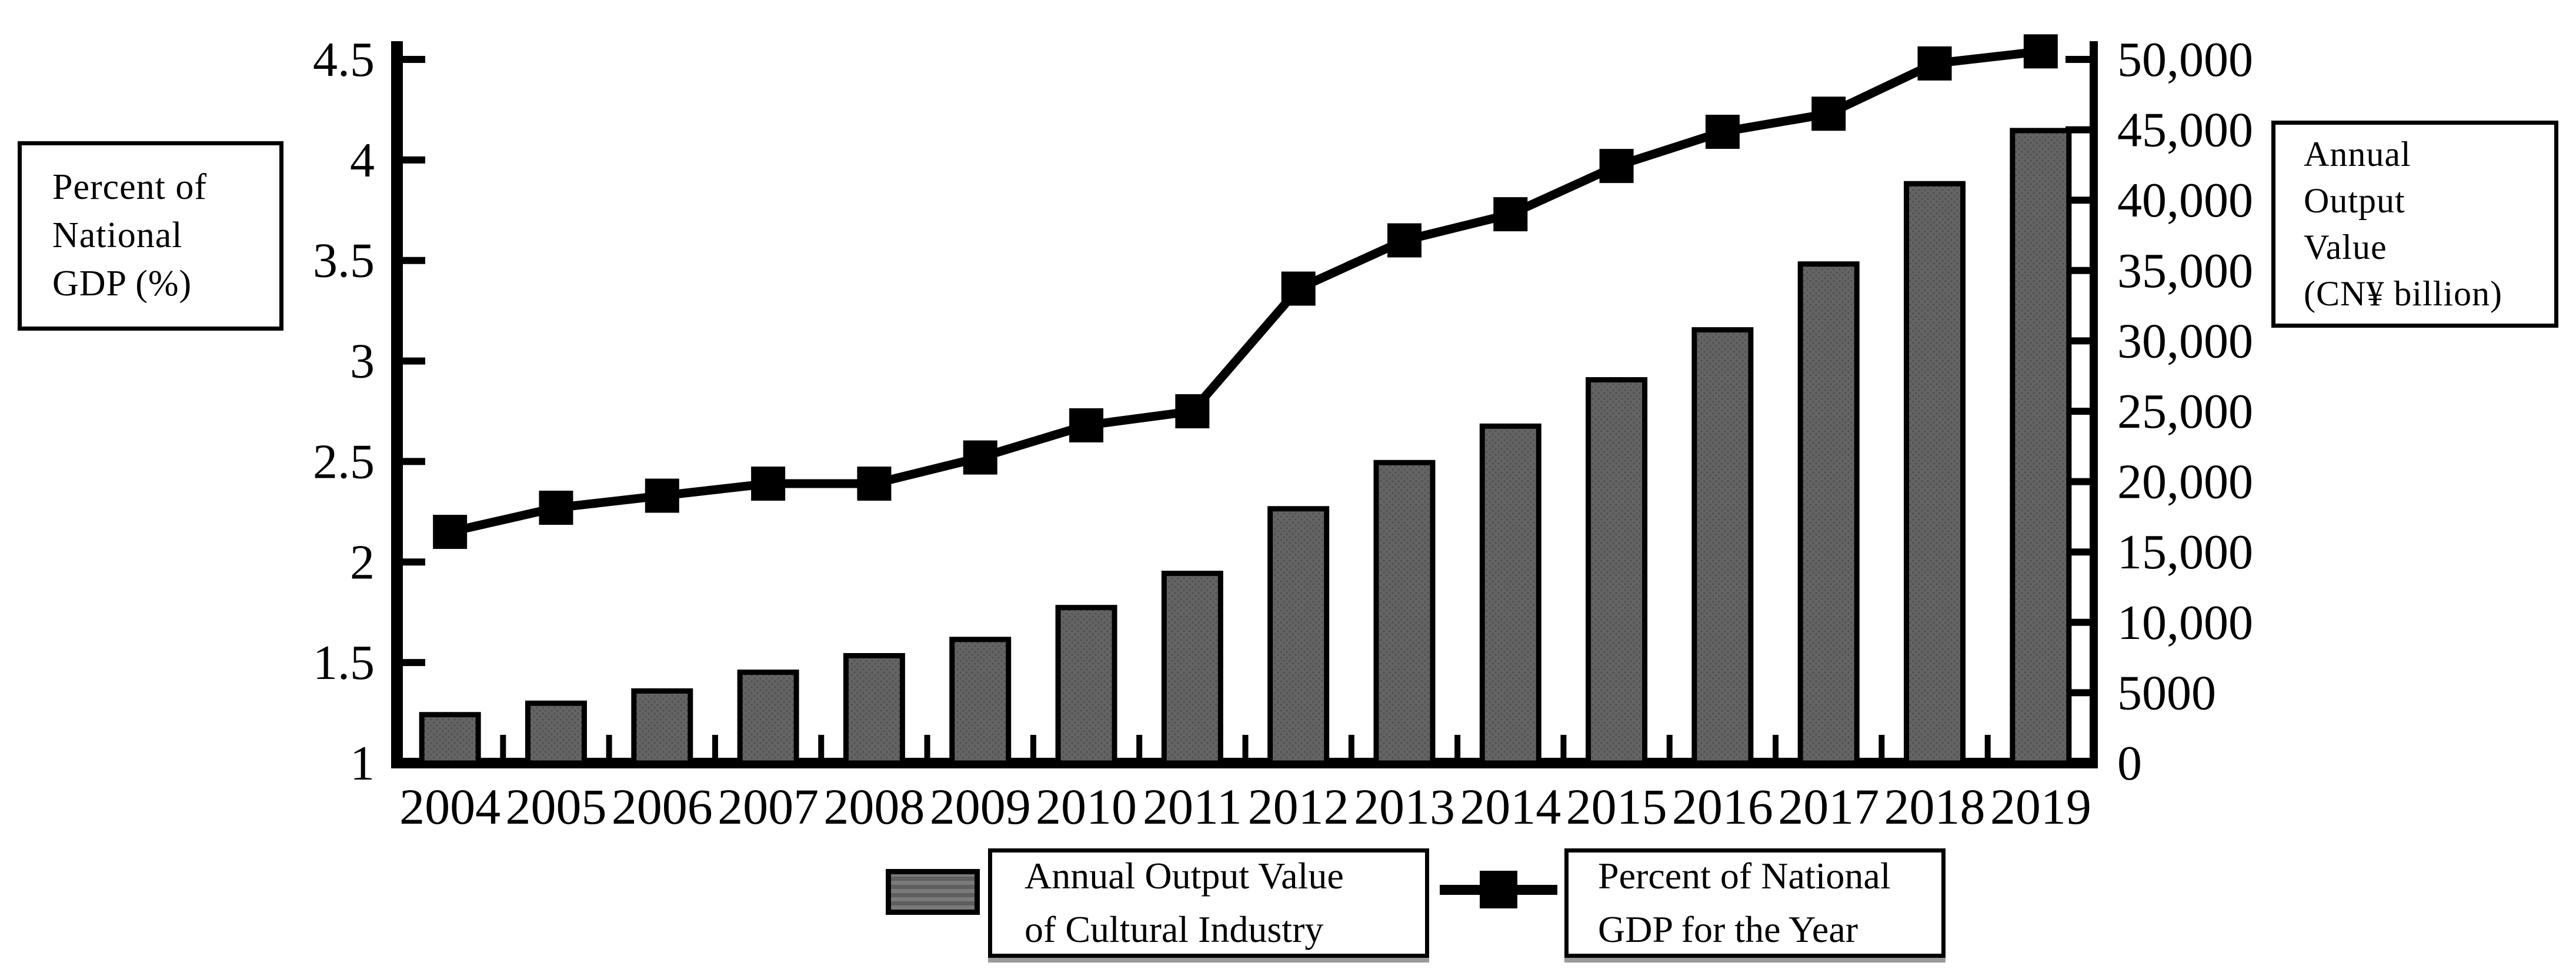 The image size is (2576, 969). I want to click on x-tick-label-2009: 2009, so click(980, 806).